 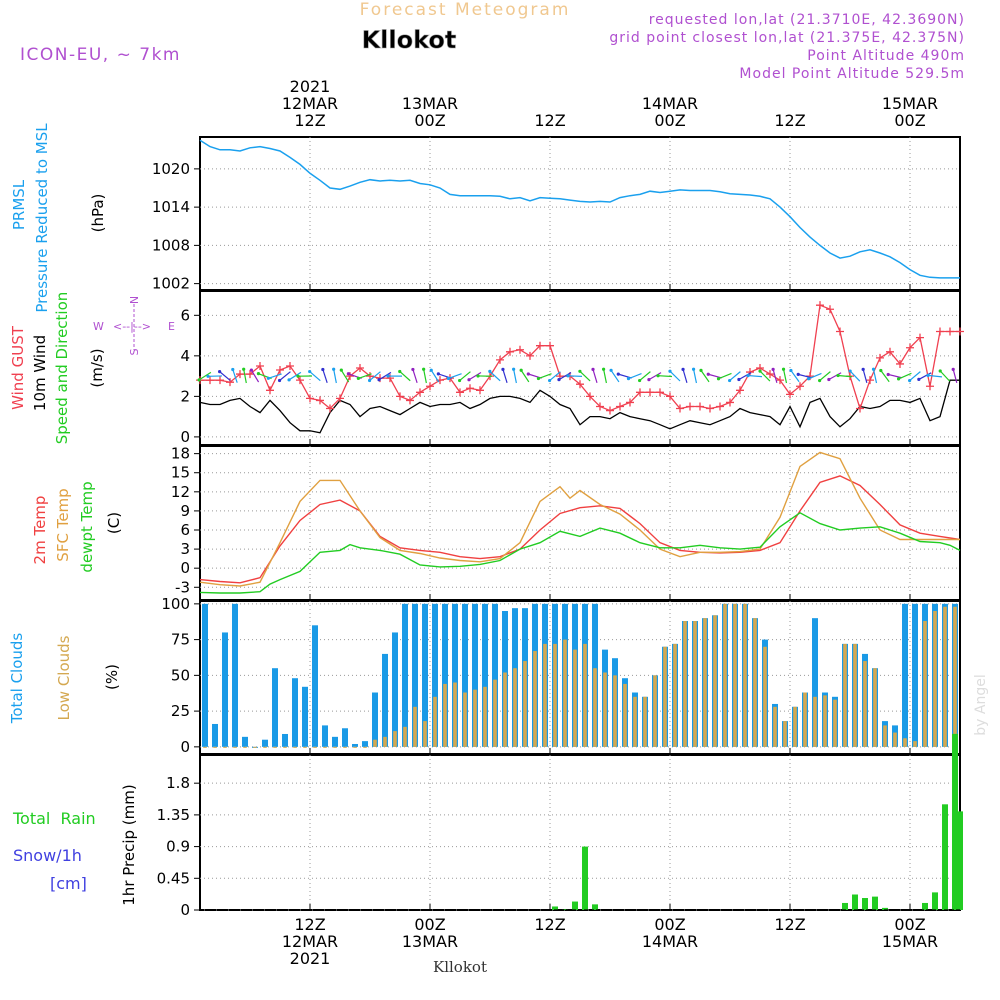 I want to click on temperature-ytick-label: 0, so click(x=185, y=568).